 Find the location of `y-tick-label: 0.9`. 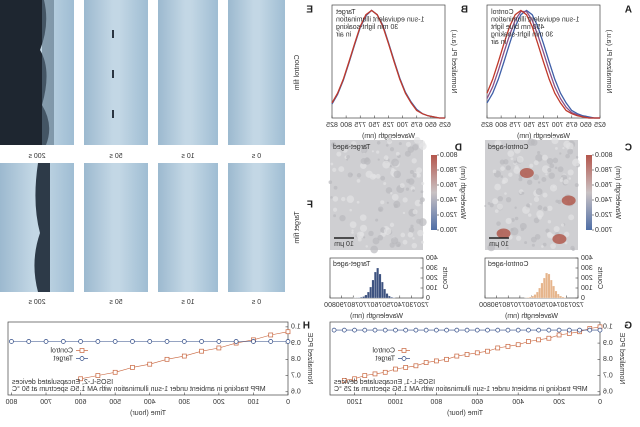

y-tick-label: 0.9 is located at coordinates (608, 343).